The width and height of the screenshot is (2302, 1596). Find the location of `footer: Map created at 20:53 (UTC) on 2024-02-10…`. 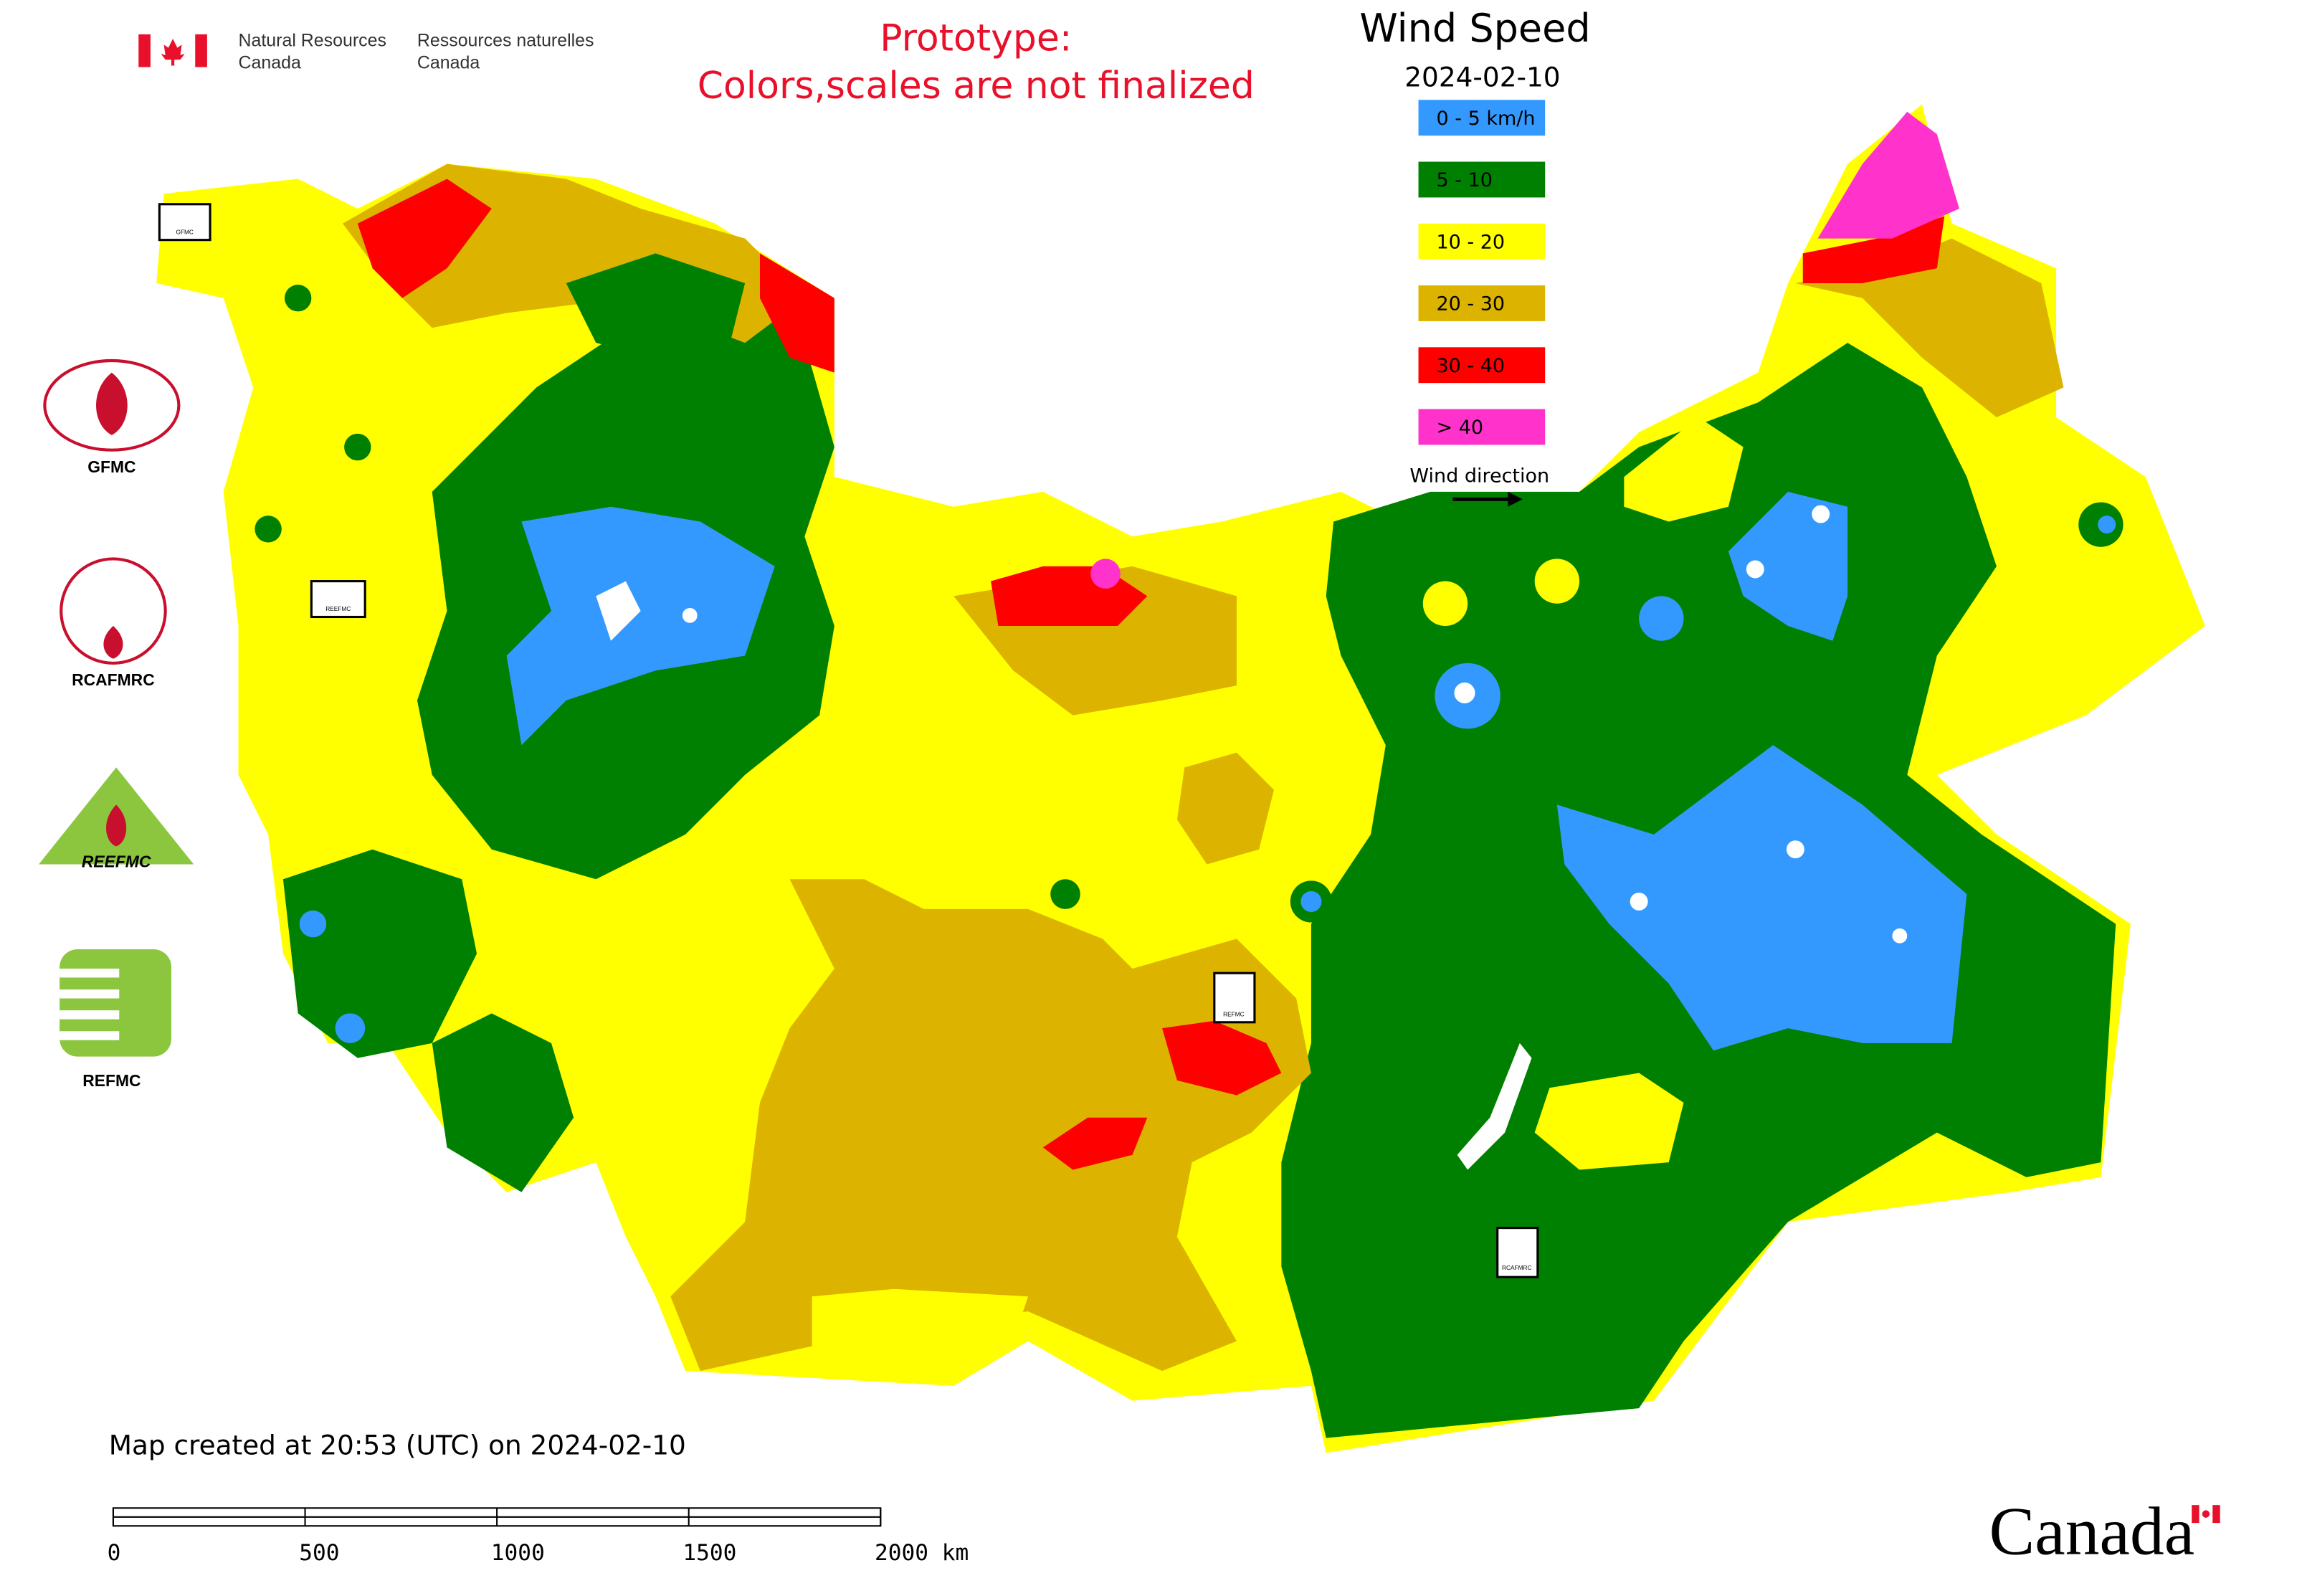

footer: Map created at 20:53 (UTC) on 2024-02-10… is located at coordinates (1164, 1499).